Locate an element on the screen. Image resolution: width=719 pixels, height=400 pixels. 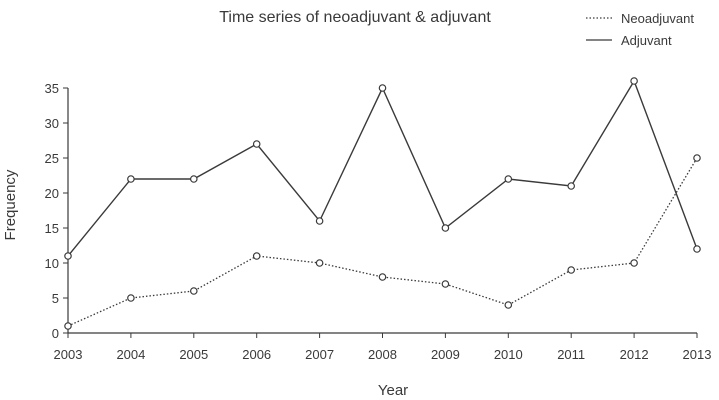
y-axis-ticks: 0 5 10 15 20 25 30 35 is located at coordinates (56, 211).